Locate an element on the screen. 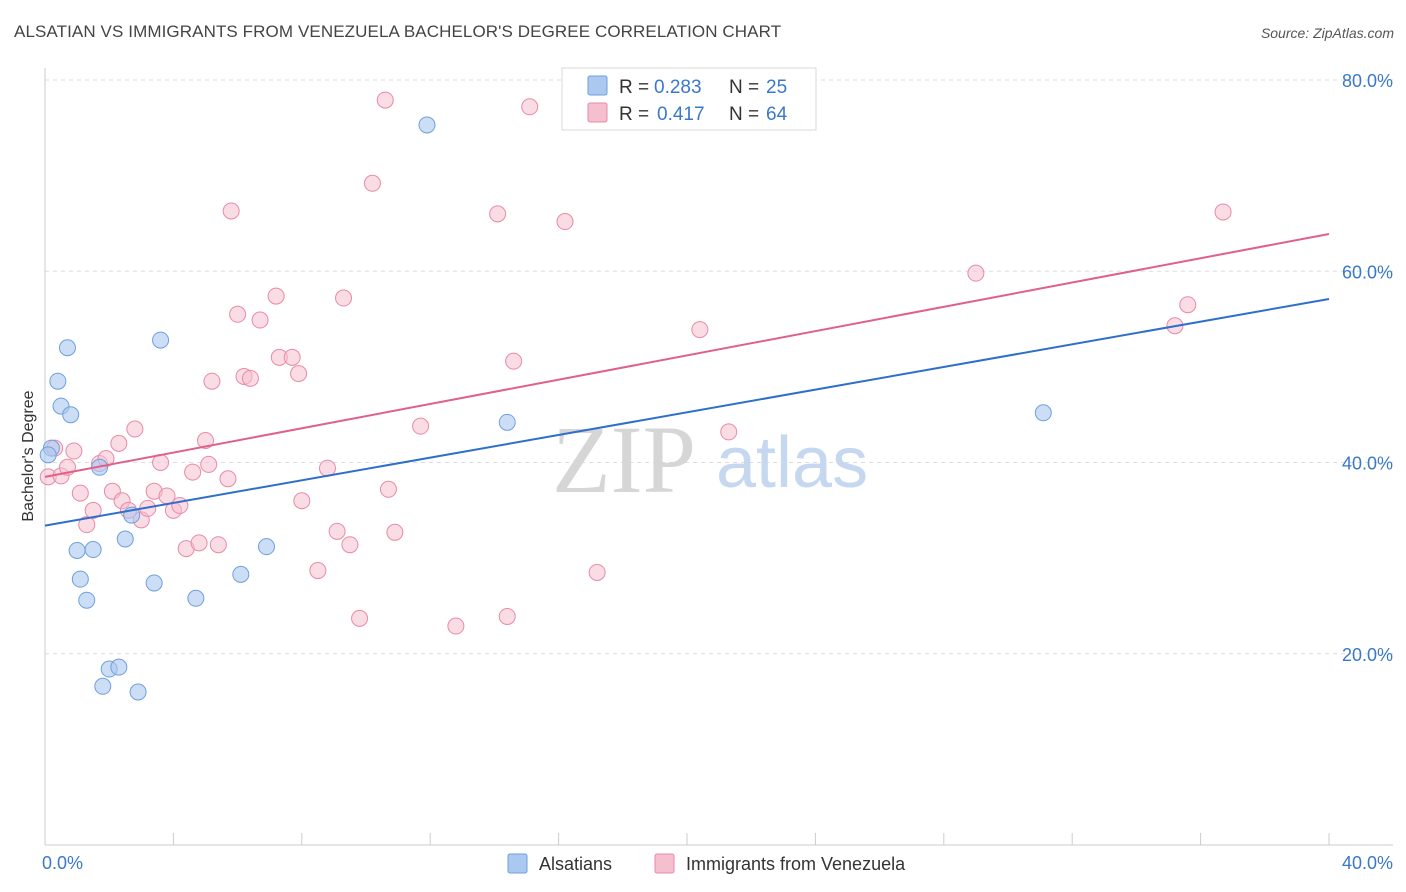  x-tick-label-max: 40.0% is located at coordinates (1367, 863).